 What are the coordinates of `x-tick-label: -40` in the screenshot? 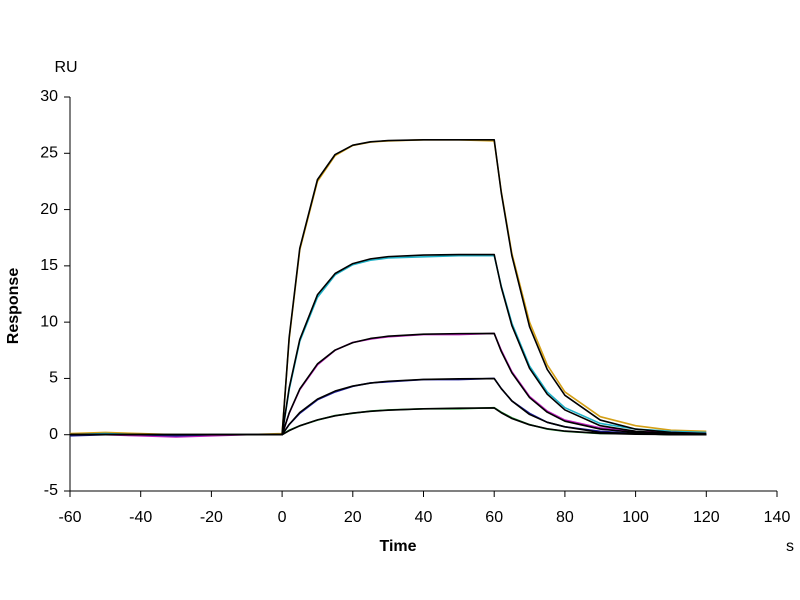 It's located at (140, 517).